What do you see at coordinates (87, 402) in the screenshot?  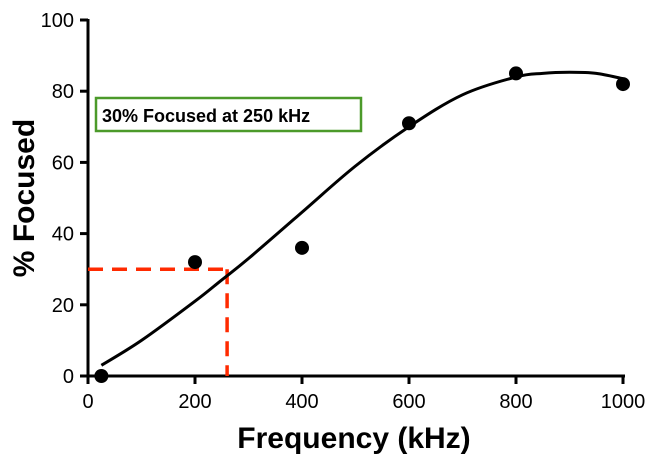 I see `x-tick-label-0: 0` at bounding box center [87, 402].